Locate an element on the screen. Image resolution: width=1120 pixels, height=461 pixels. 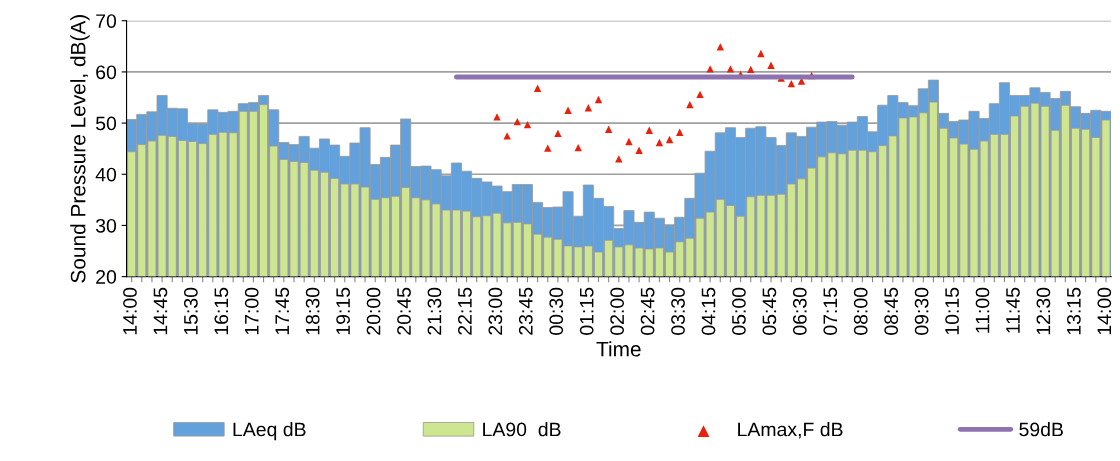
x-tick-label: 10:15 is located at coordinates (952, 311).